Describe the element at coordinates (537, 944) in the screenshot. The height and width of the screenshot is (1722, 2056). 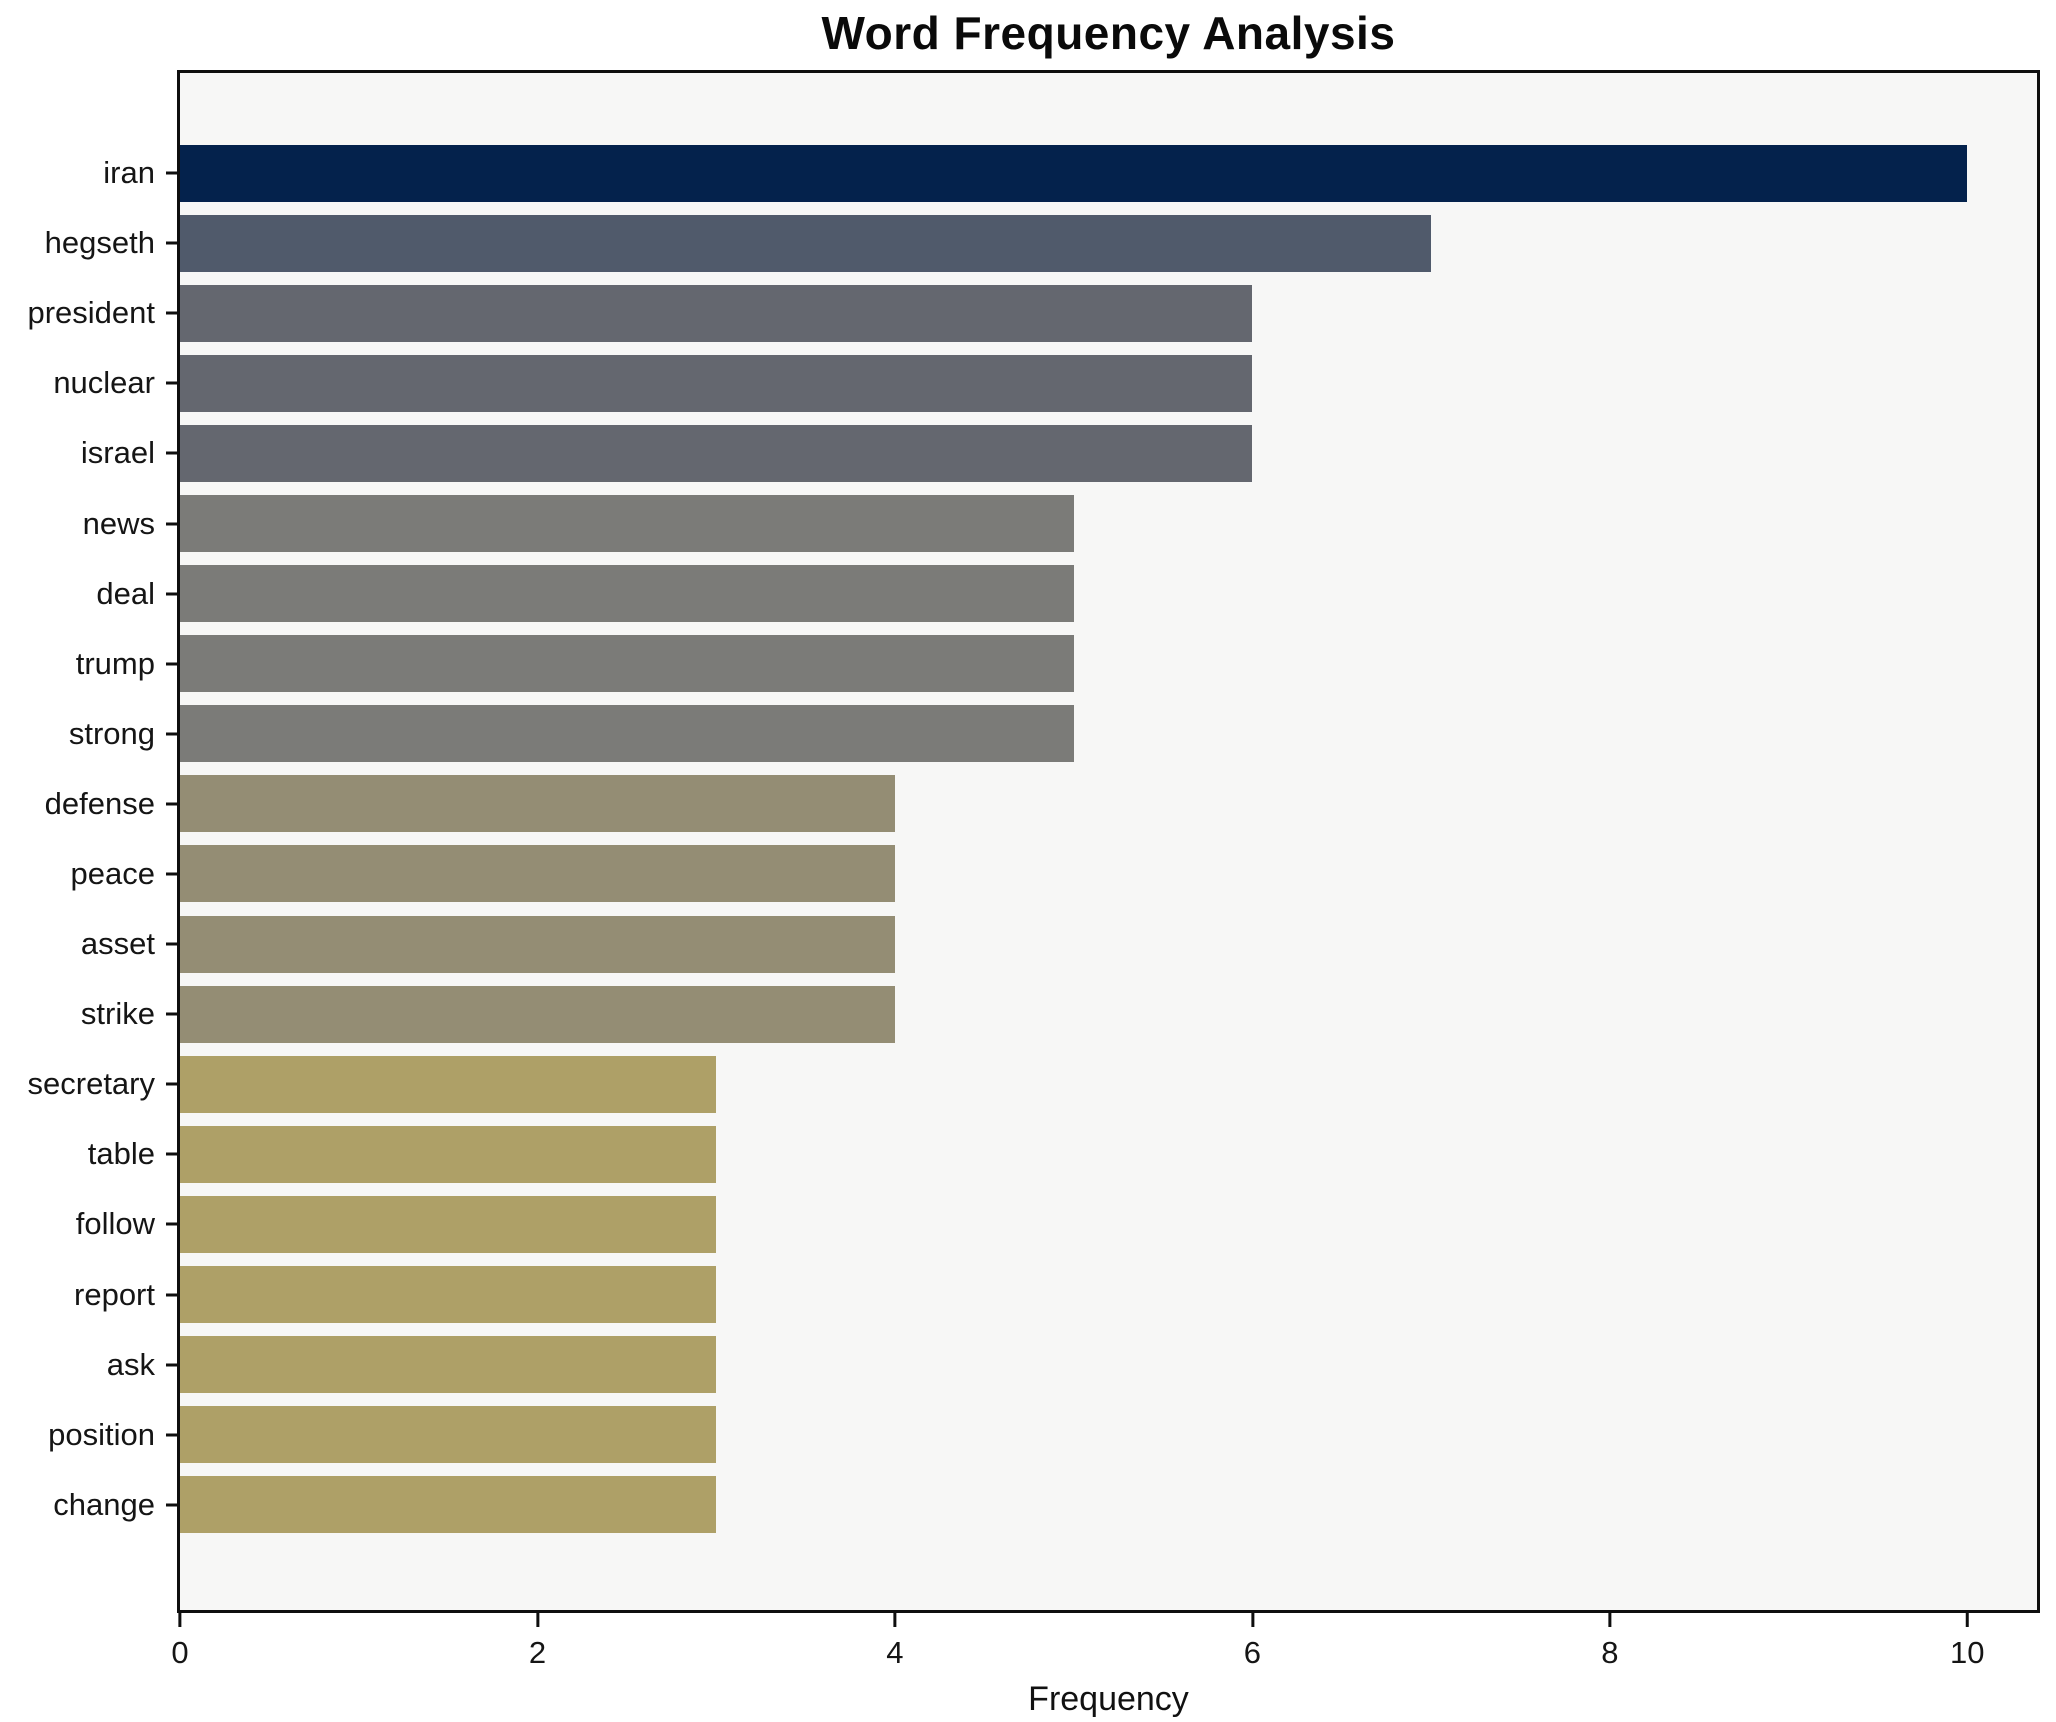
I see `bar-asset` at that location.